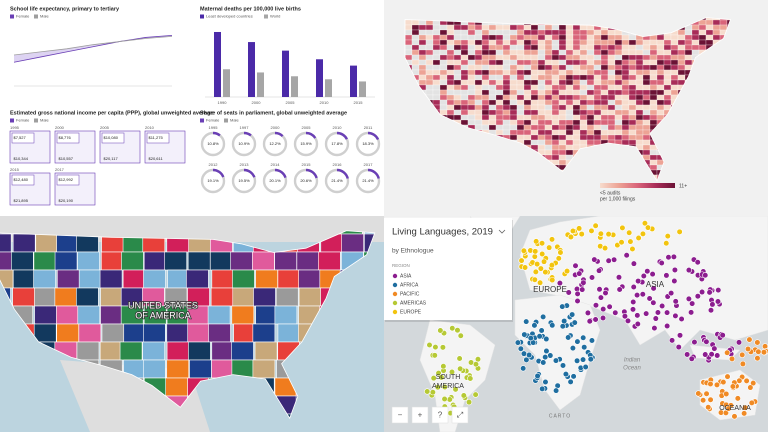 This screenshot has height=432, width=768. What do you see at coordinates (306, 180) in the screenshot?
I see `ring-label: 20.6%` at bounding box center [306, 180].